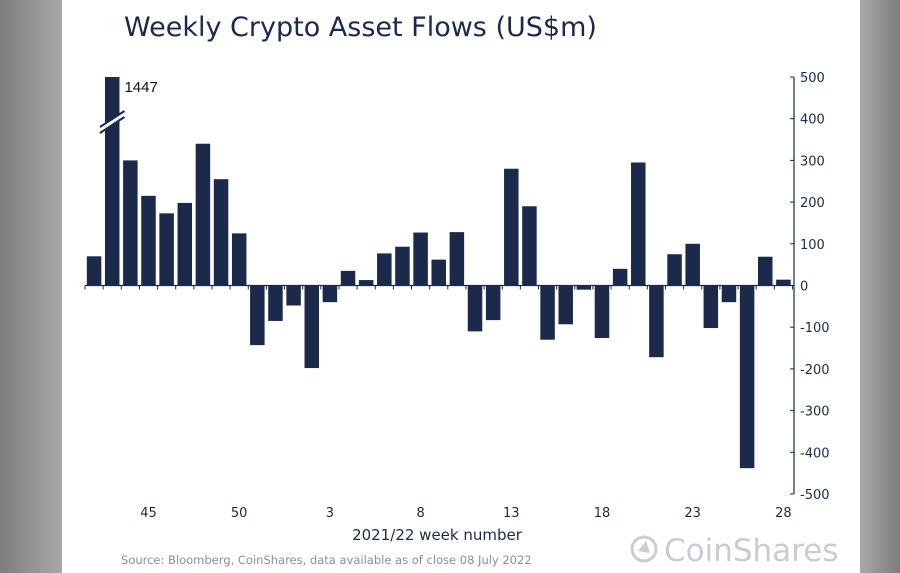 The height and width of the screenshot is (573, 900). I want to click on y-tick-label-300: 300, so click(812, 161).